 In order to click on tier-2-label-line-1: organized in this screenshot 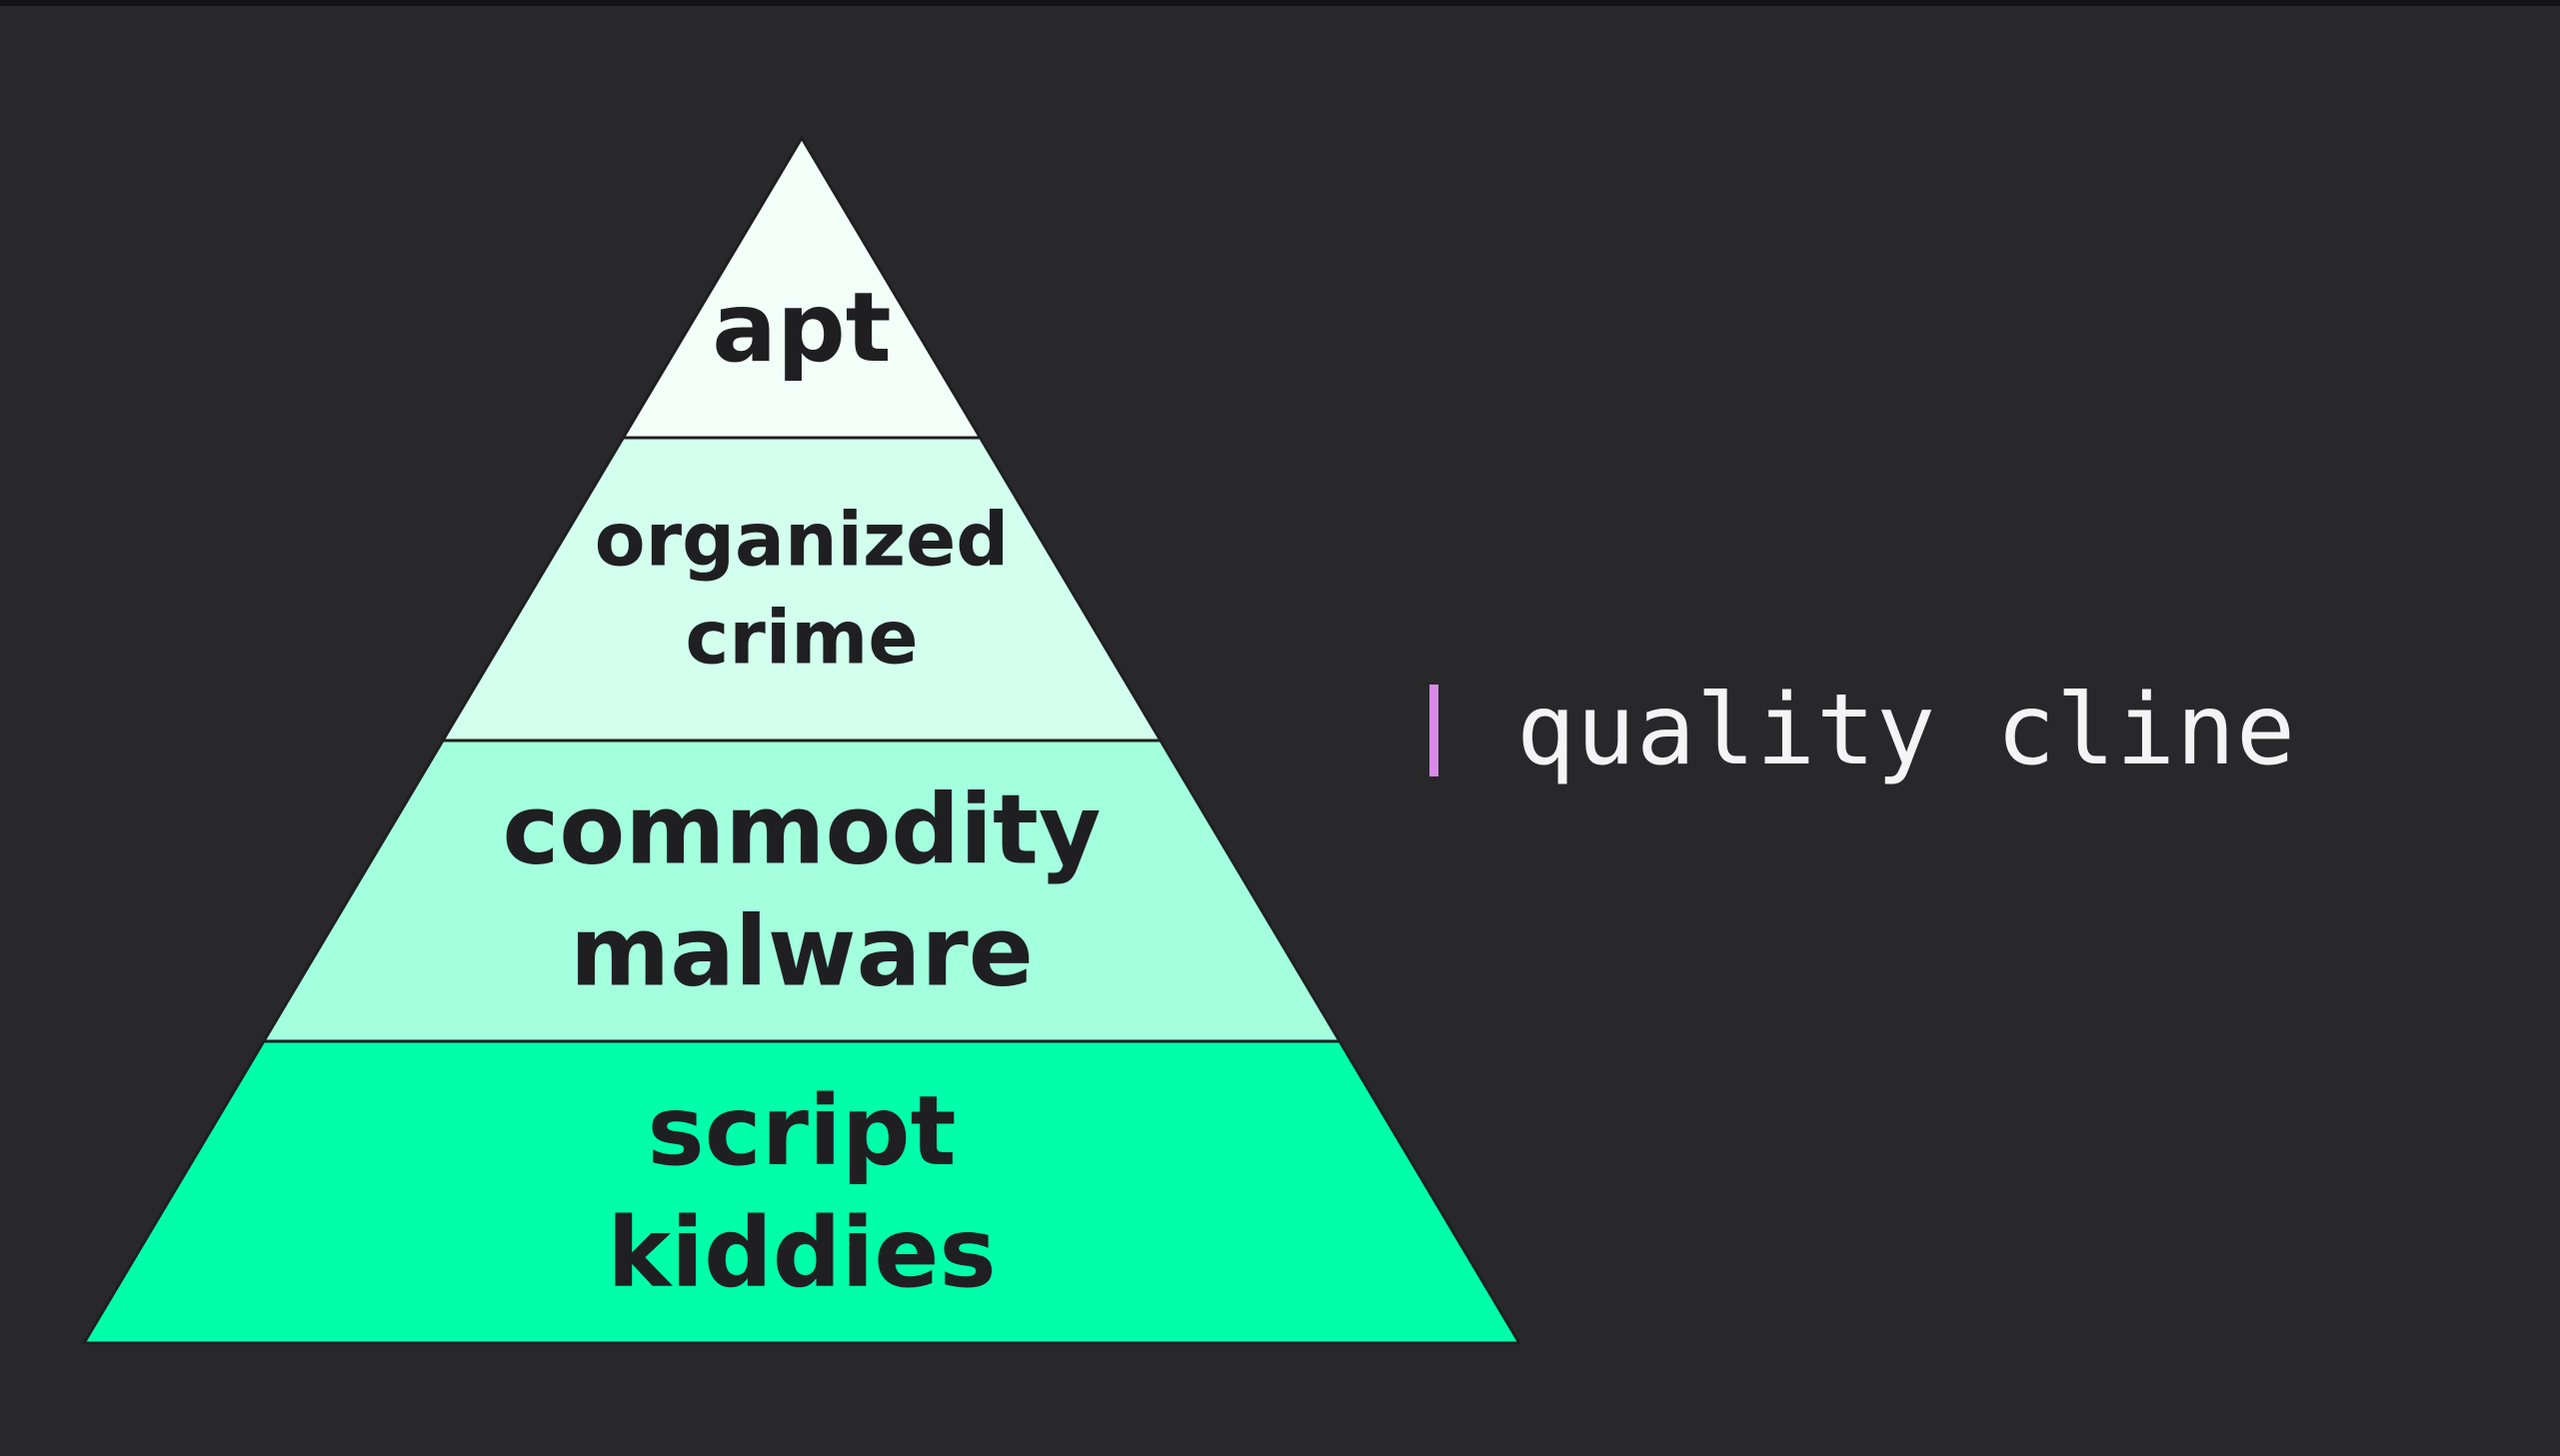, I will do `click(803, 541)`.